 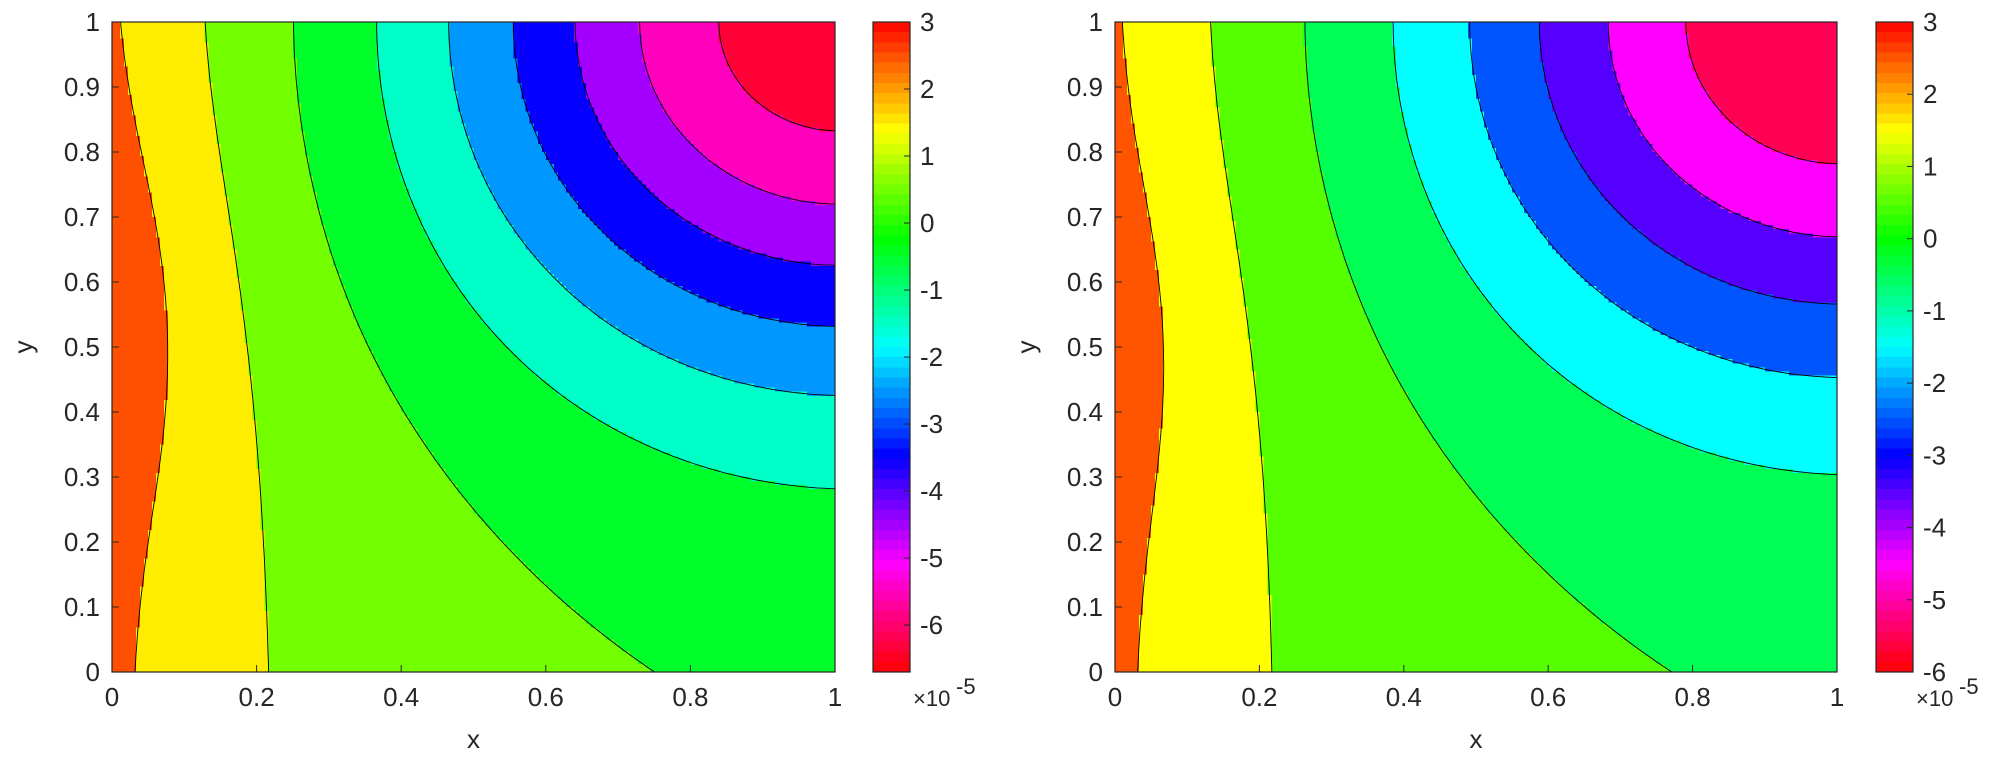 I want to click on y-tick-label: 0.6, so click(x=1085, y=282).